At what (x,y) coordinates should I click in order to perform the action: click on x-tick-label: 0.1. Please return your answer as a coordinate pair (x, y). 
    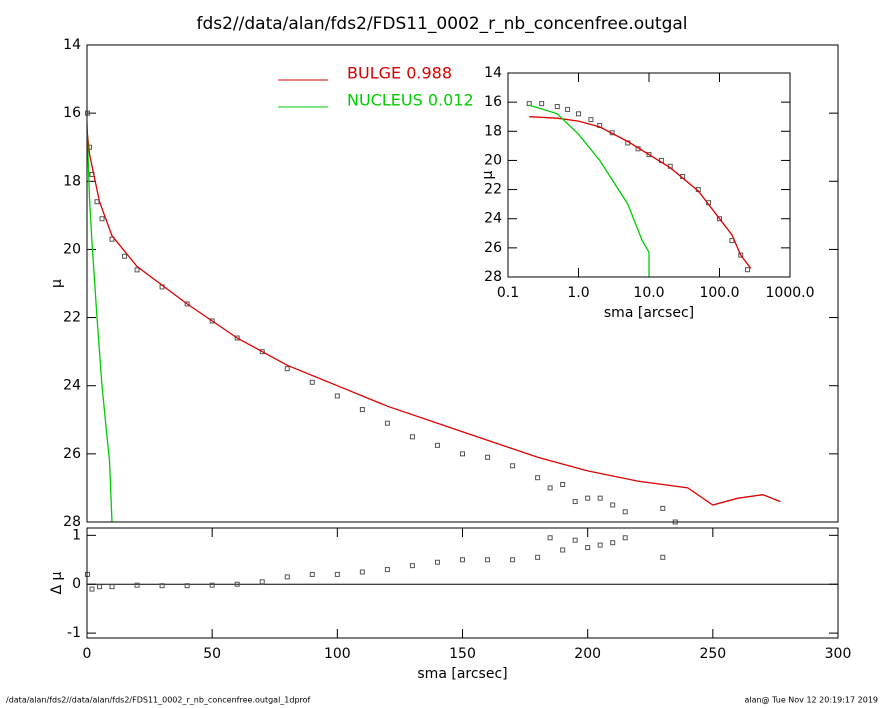
    Looking at the image, I should click on (508, 293).